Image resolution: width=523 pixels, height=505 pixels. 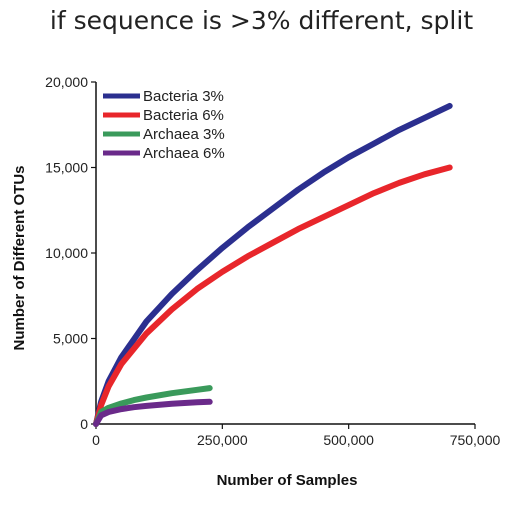 I want to click on y-axis-title: Number of Different OTUs, so click(x=19, y=257).